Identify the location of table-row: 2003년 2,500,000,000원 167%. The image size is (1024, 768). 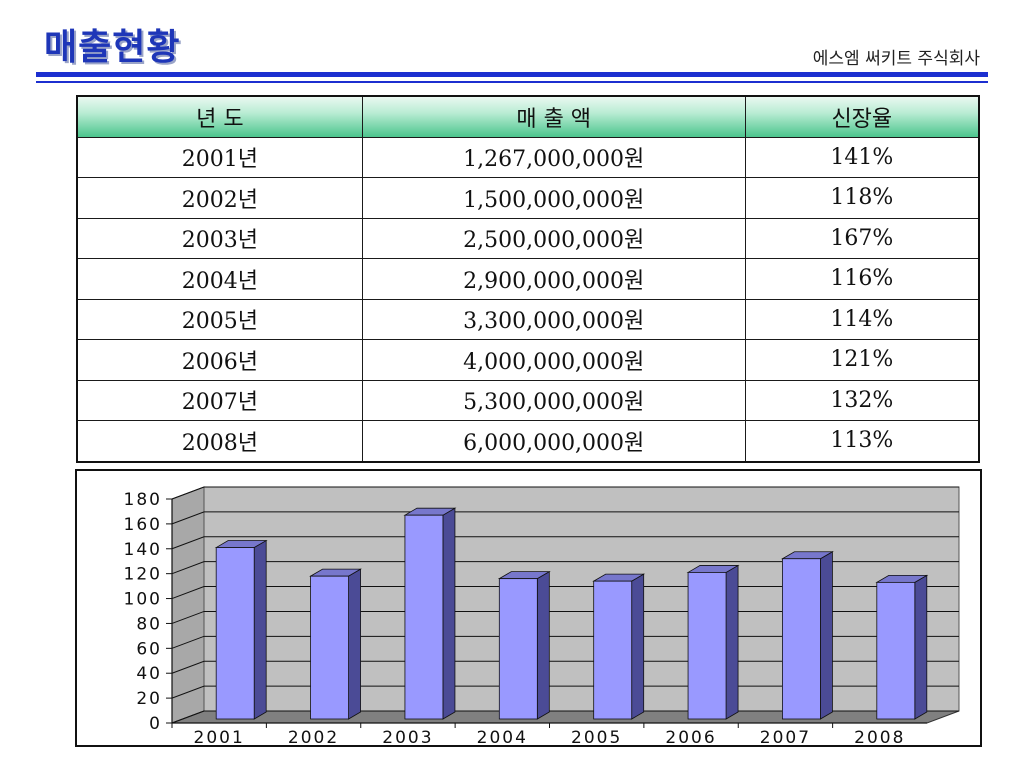
(528, 238).